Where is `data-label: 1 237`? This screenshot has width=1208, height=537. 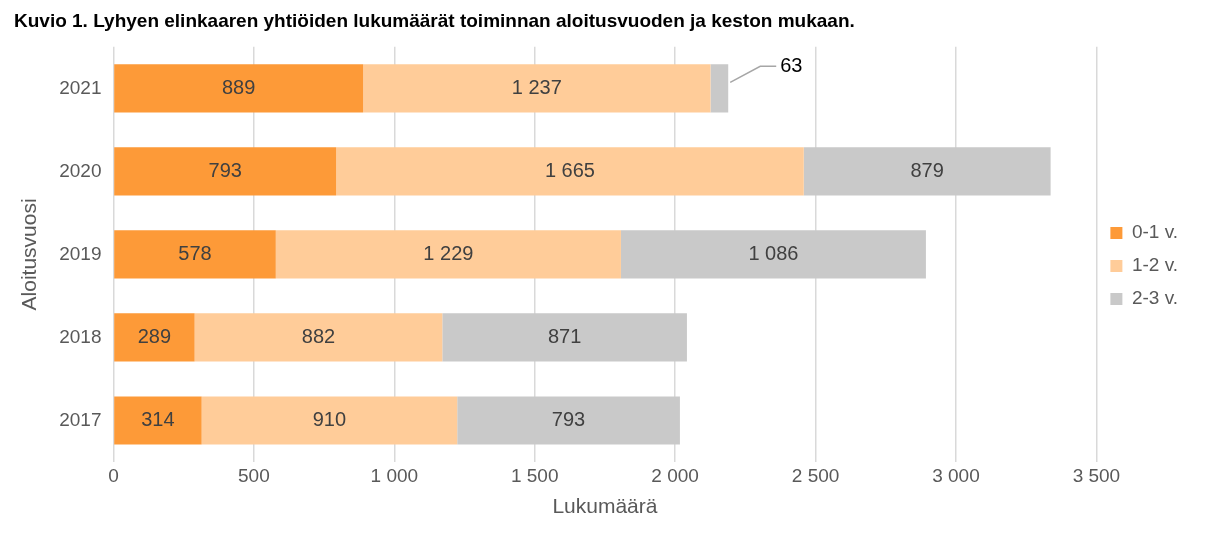 data-label: 1 237 is located at coordinates (536, 86).